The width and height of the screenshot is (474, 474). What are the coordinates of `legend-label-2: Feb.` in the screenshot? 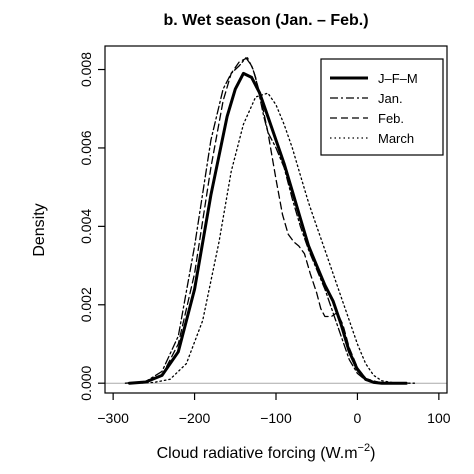 It's located at (391, 118).